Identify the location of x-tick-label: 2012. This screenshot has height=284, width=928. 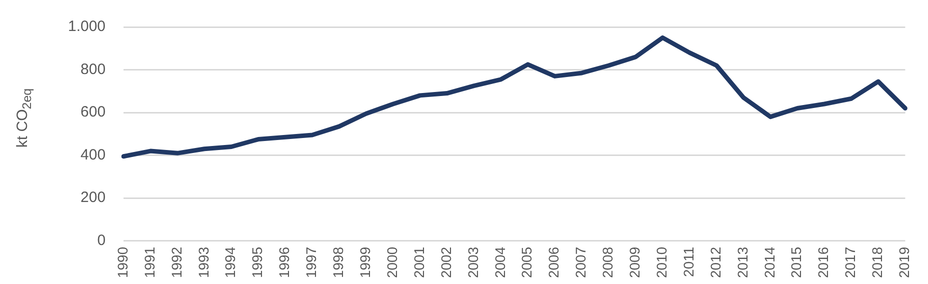
(715, 262).